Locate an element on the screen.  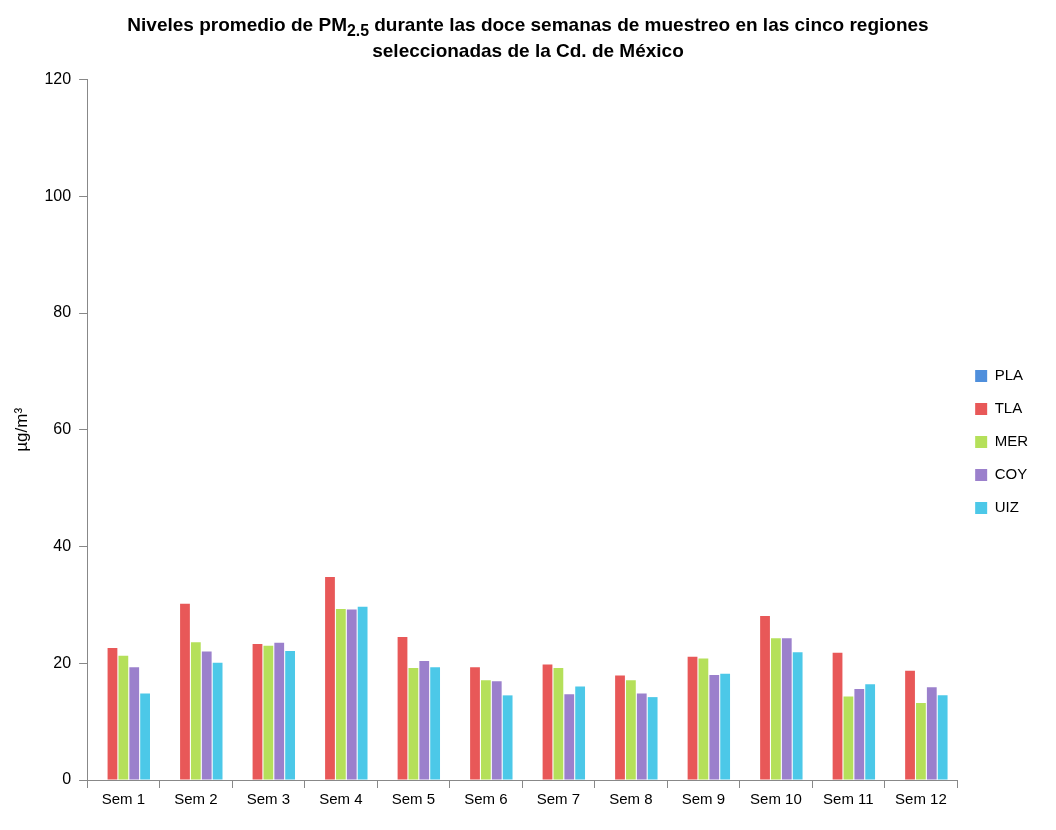
y-tick-label: 0 is located at coordinates (67, 779).